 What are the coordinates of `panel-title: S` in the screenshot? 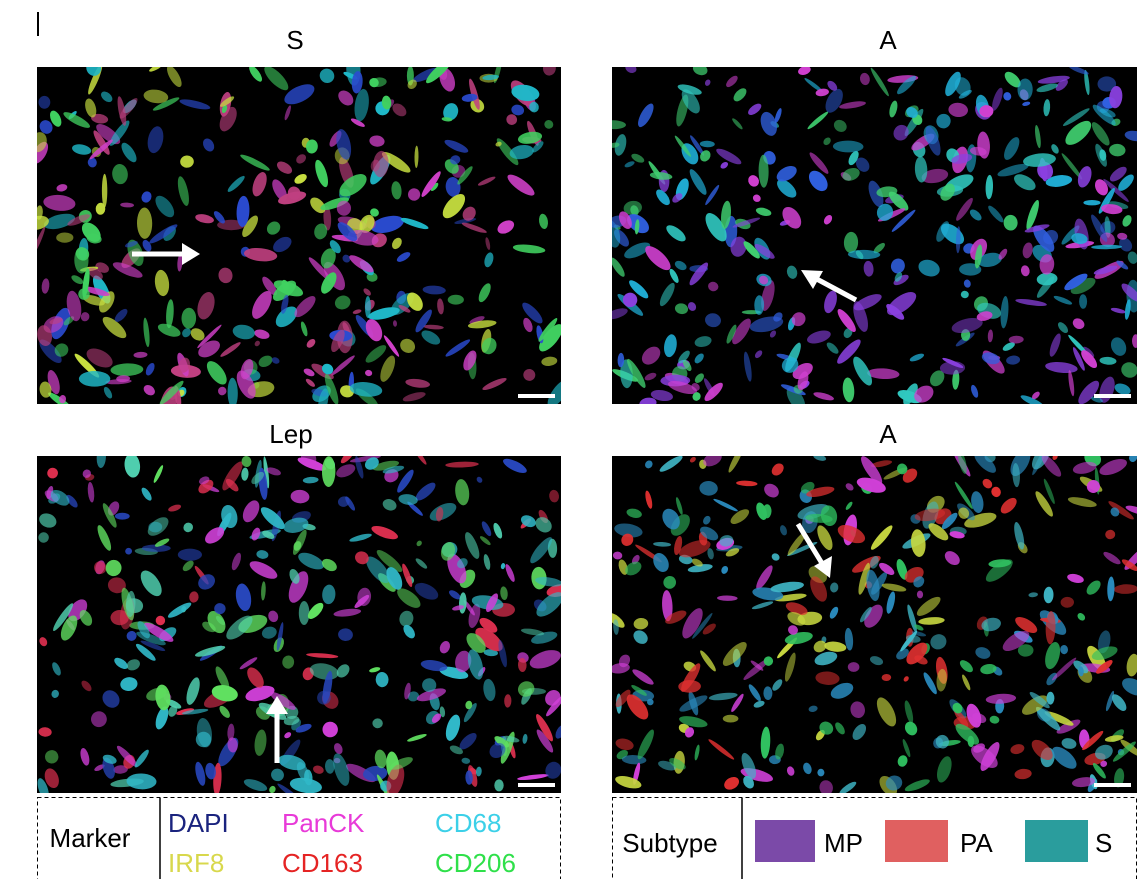 It's located at (294, 40).